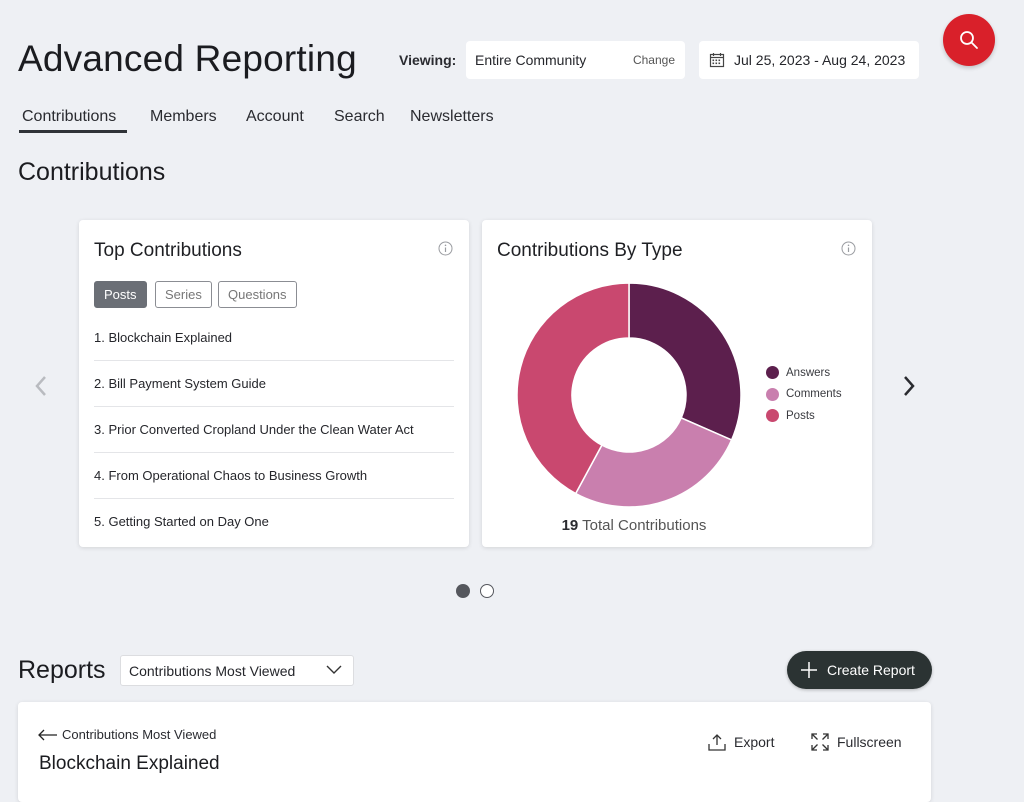 This screenshot has width=1024, height=802. Describe the element at coordinates (187, 58) in the screenshot. I see `page-title: Advanced Reporting` at that location.